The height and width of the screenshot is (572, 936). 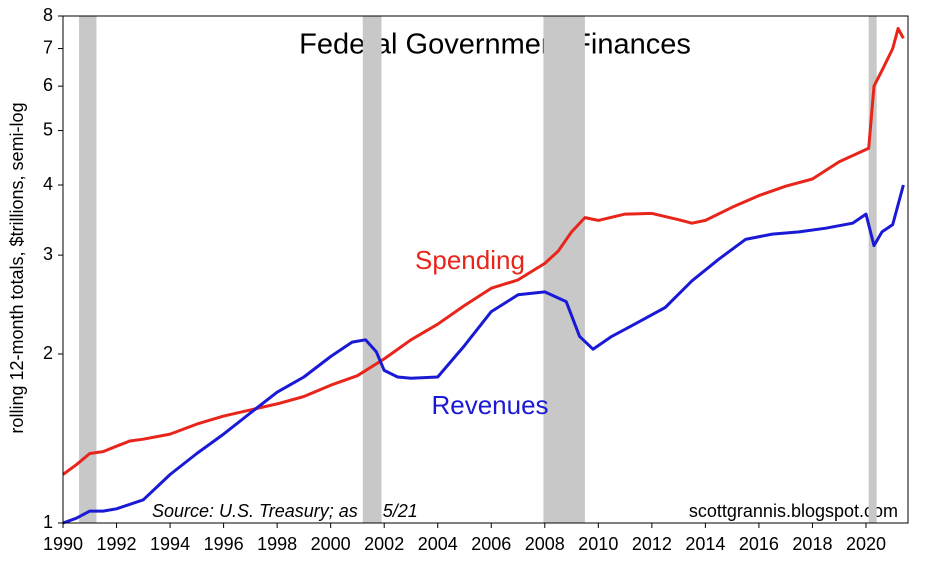 What do you see at coordinates (170, 544) in the screenshot?
I see `x-tick-label: 1994` at bounding box center [170, 544].